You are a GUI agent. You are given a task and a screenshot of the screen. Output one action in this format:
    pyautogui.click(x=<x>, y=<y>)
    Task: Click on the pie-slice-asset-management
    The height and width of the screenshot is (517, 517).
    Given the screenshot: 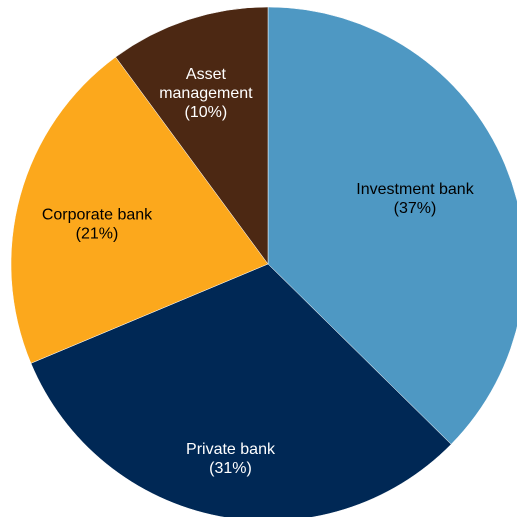 What is the action you would take?
    pyautogui.click(x=192, y=135)
    